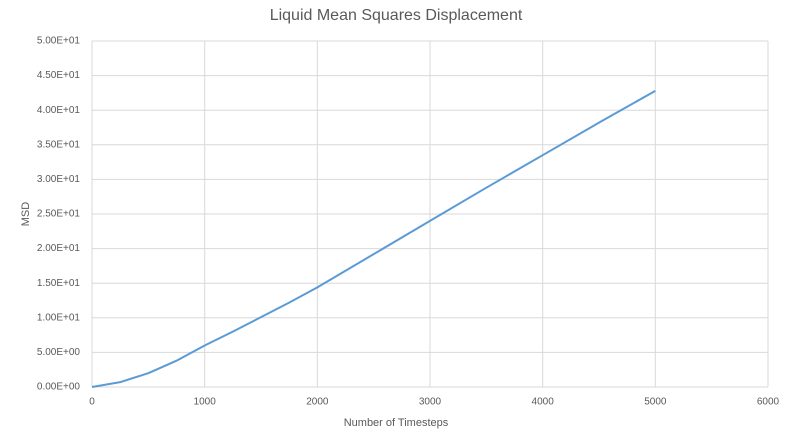 The width and height of the screenshot is (789, 439). What do you see at coordinates (59, 214) in the screenshot?
I see `y-tick-label: 2.50E+01` at bounding box center [59, 214].